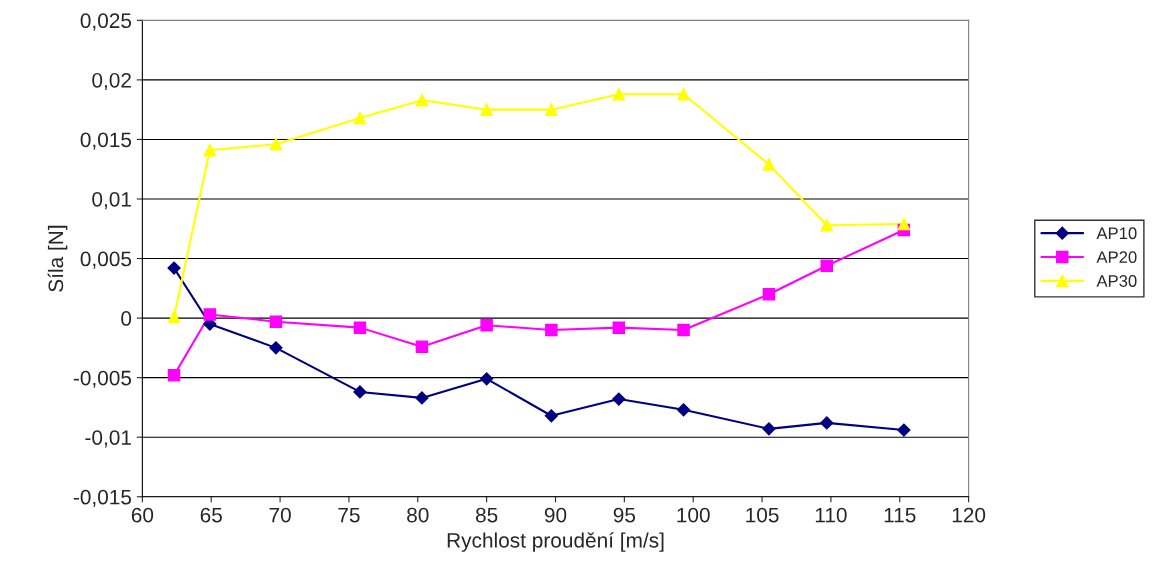 This screenshot has width=1167, height=581. Describe the element at coordinates (57, 258) in the screenshot. I see `y-axis-title: Síla [N]` at that location.